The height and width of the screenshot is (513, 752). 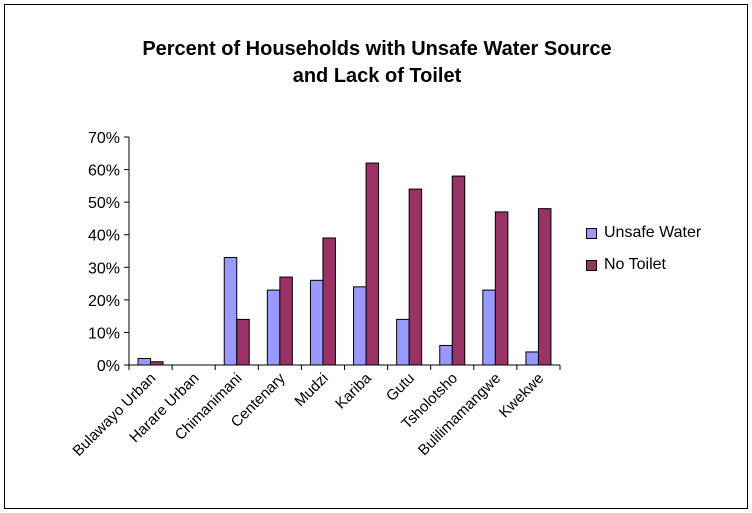 What do you see at coordinates (104, 236) in the screenshot?
I see `y-tick-label: 40%` at bounding box center [104, 236].